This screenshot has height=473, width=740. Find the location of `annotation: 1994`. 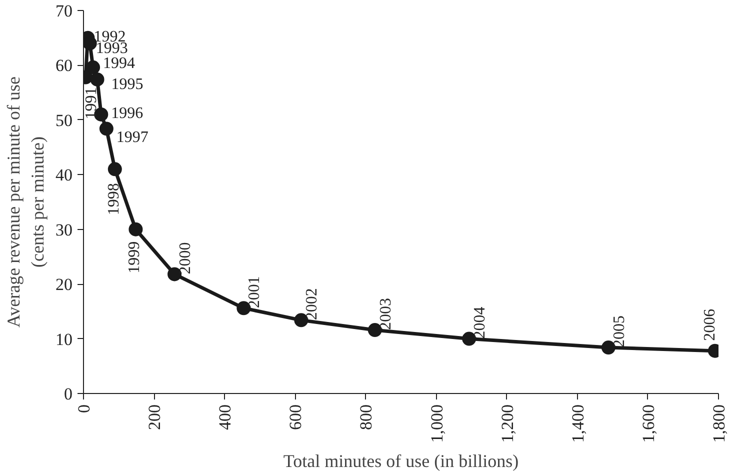

annotation: 1994 is located at coordinates (119, 63).